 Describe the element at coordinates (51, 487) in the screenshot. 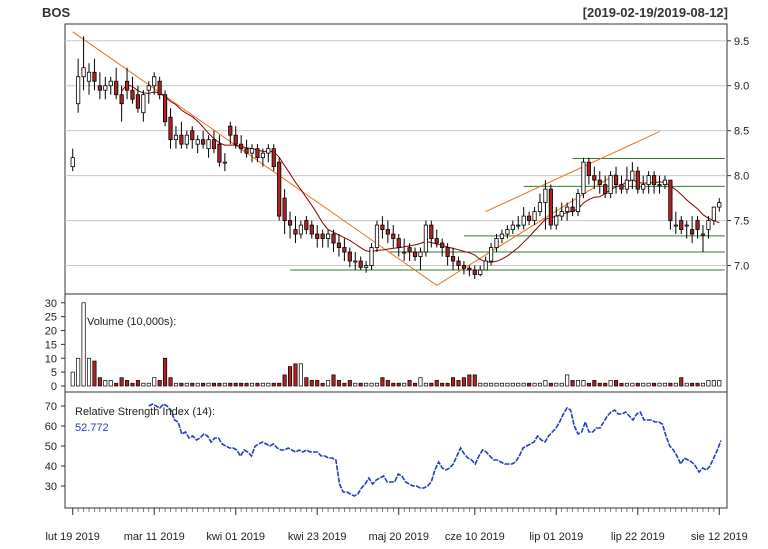

I see `rsi-tick-label: 30` at that location.